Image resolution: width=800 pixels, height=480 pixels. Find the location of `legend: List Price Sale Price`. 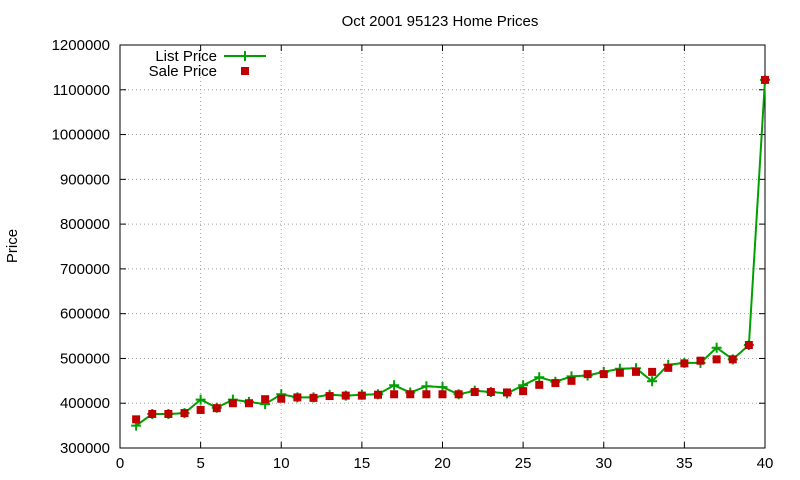

legend: List Price Sale Price is located at coordinates (207, 64).